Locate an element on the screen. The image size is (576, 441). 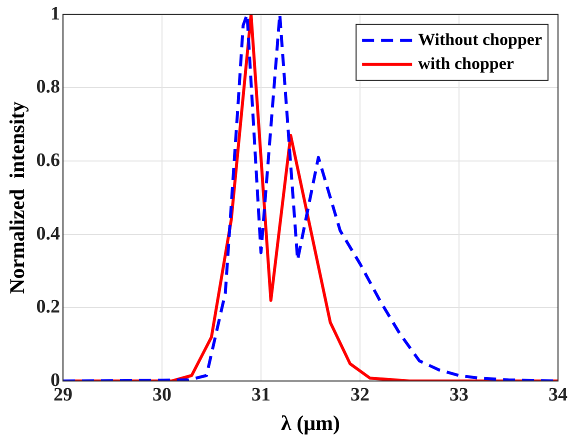
y-tick-label: 0.4 is located at coordinates (48, 233).